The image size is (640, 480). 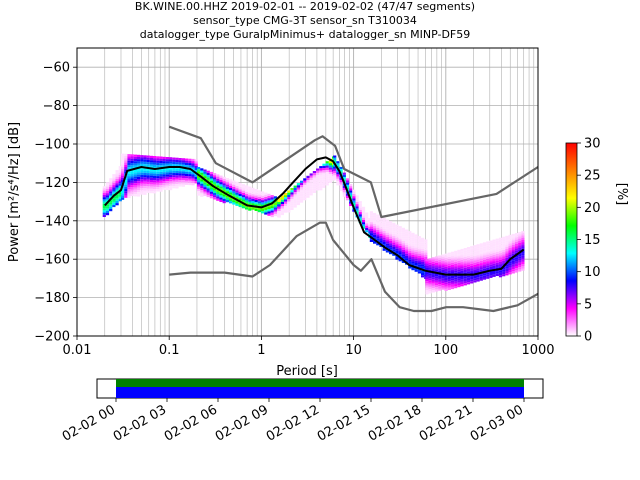 I want to click on y-tick-label: −120, so click(x=52, y=183).